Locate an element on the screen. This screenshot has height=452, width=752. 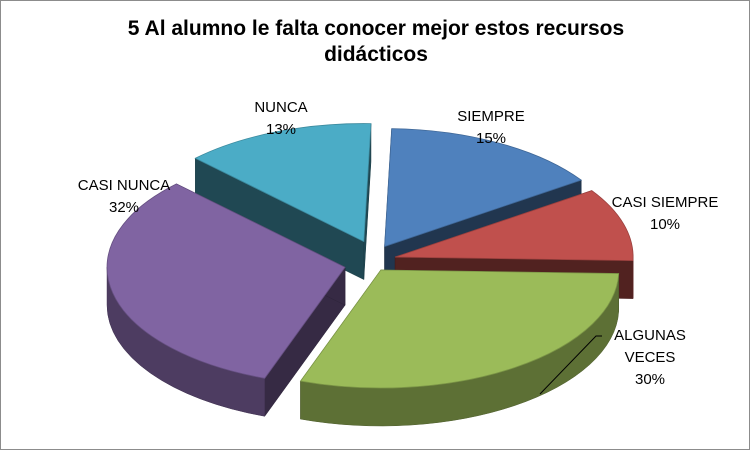
pie-slice-algunas-veces is located at coordinates (459, 348).